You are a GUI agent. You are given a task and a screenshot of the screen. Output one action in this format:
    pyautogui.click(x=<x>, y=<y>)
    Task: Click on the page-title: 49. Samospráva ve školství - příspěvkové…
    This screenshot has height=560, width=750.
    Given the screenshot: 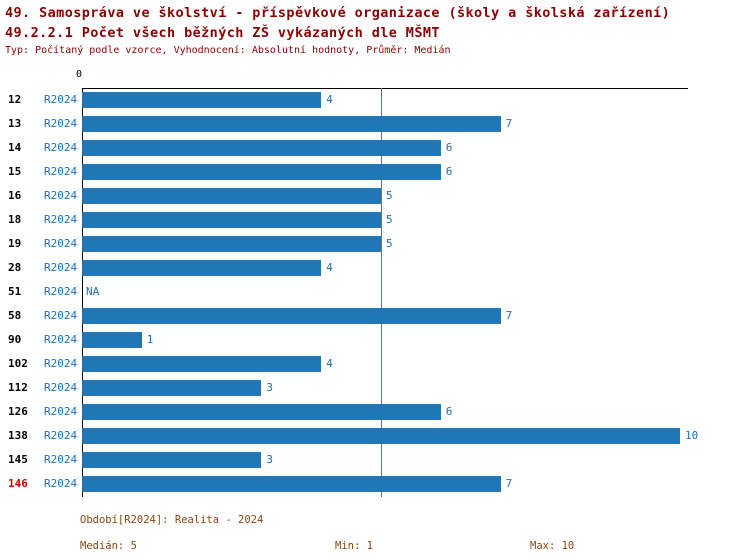 What is the action you would take?
    pyautogui.click(x=338, y=13)
    